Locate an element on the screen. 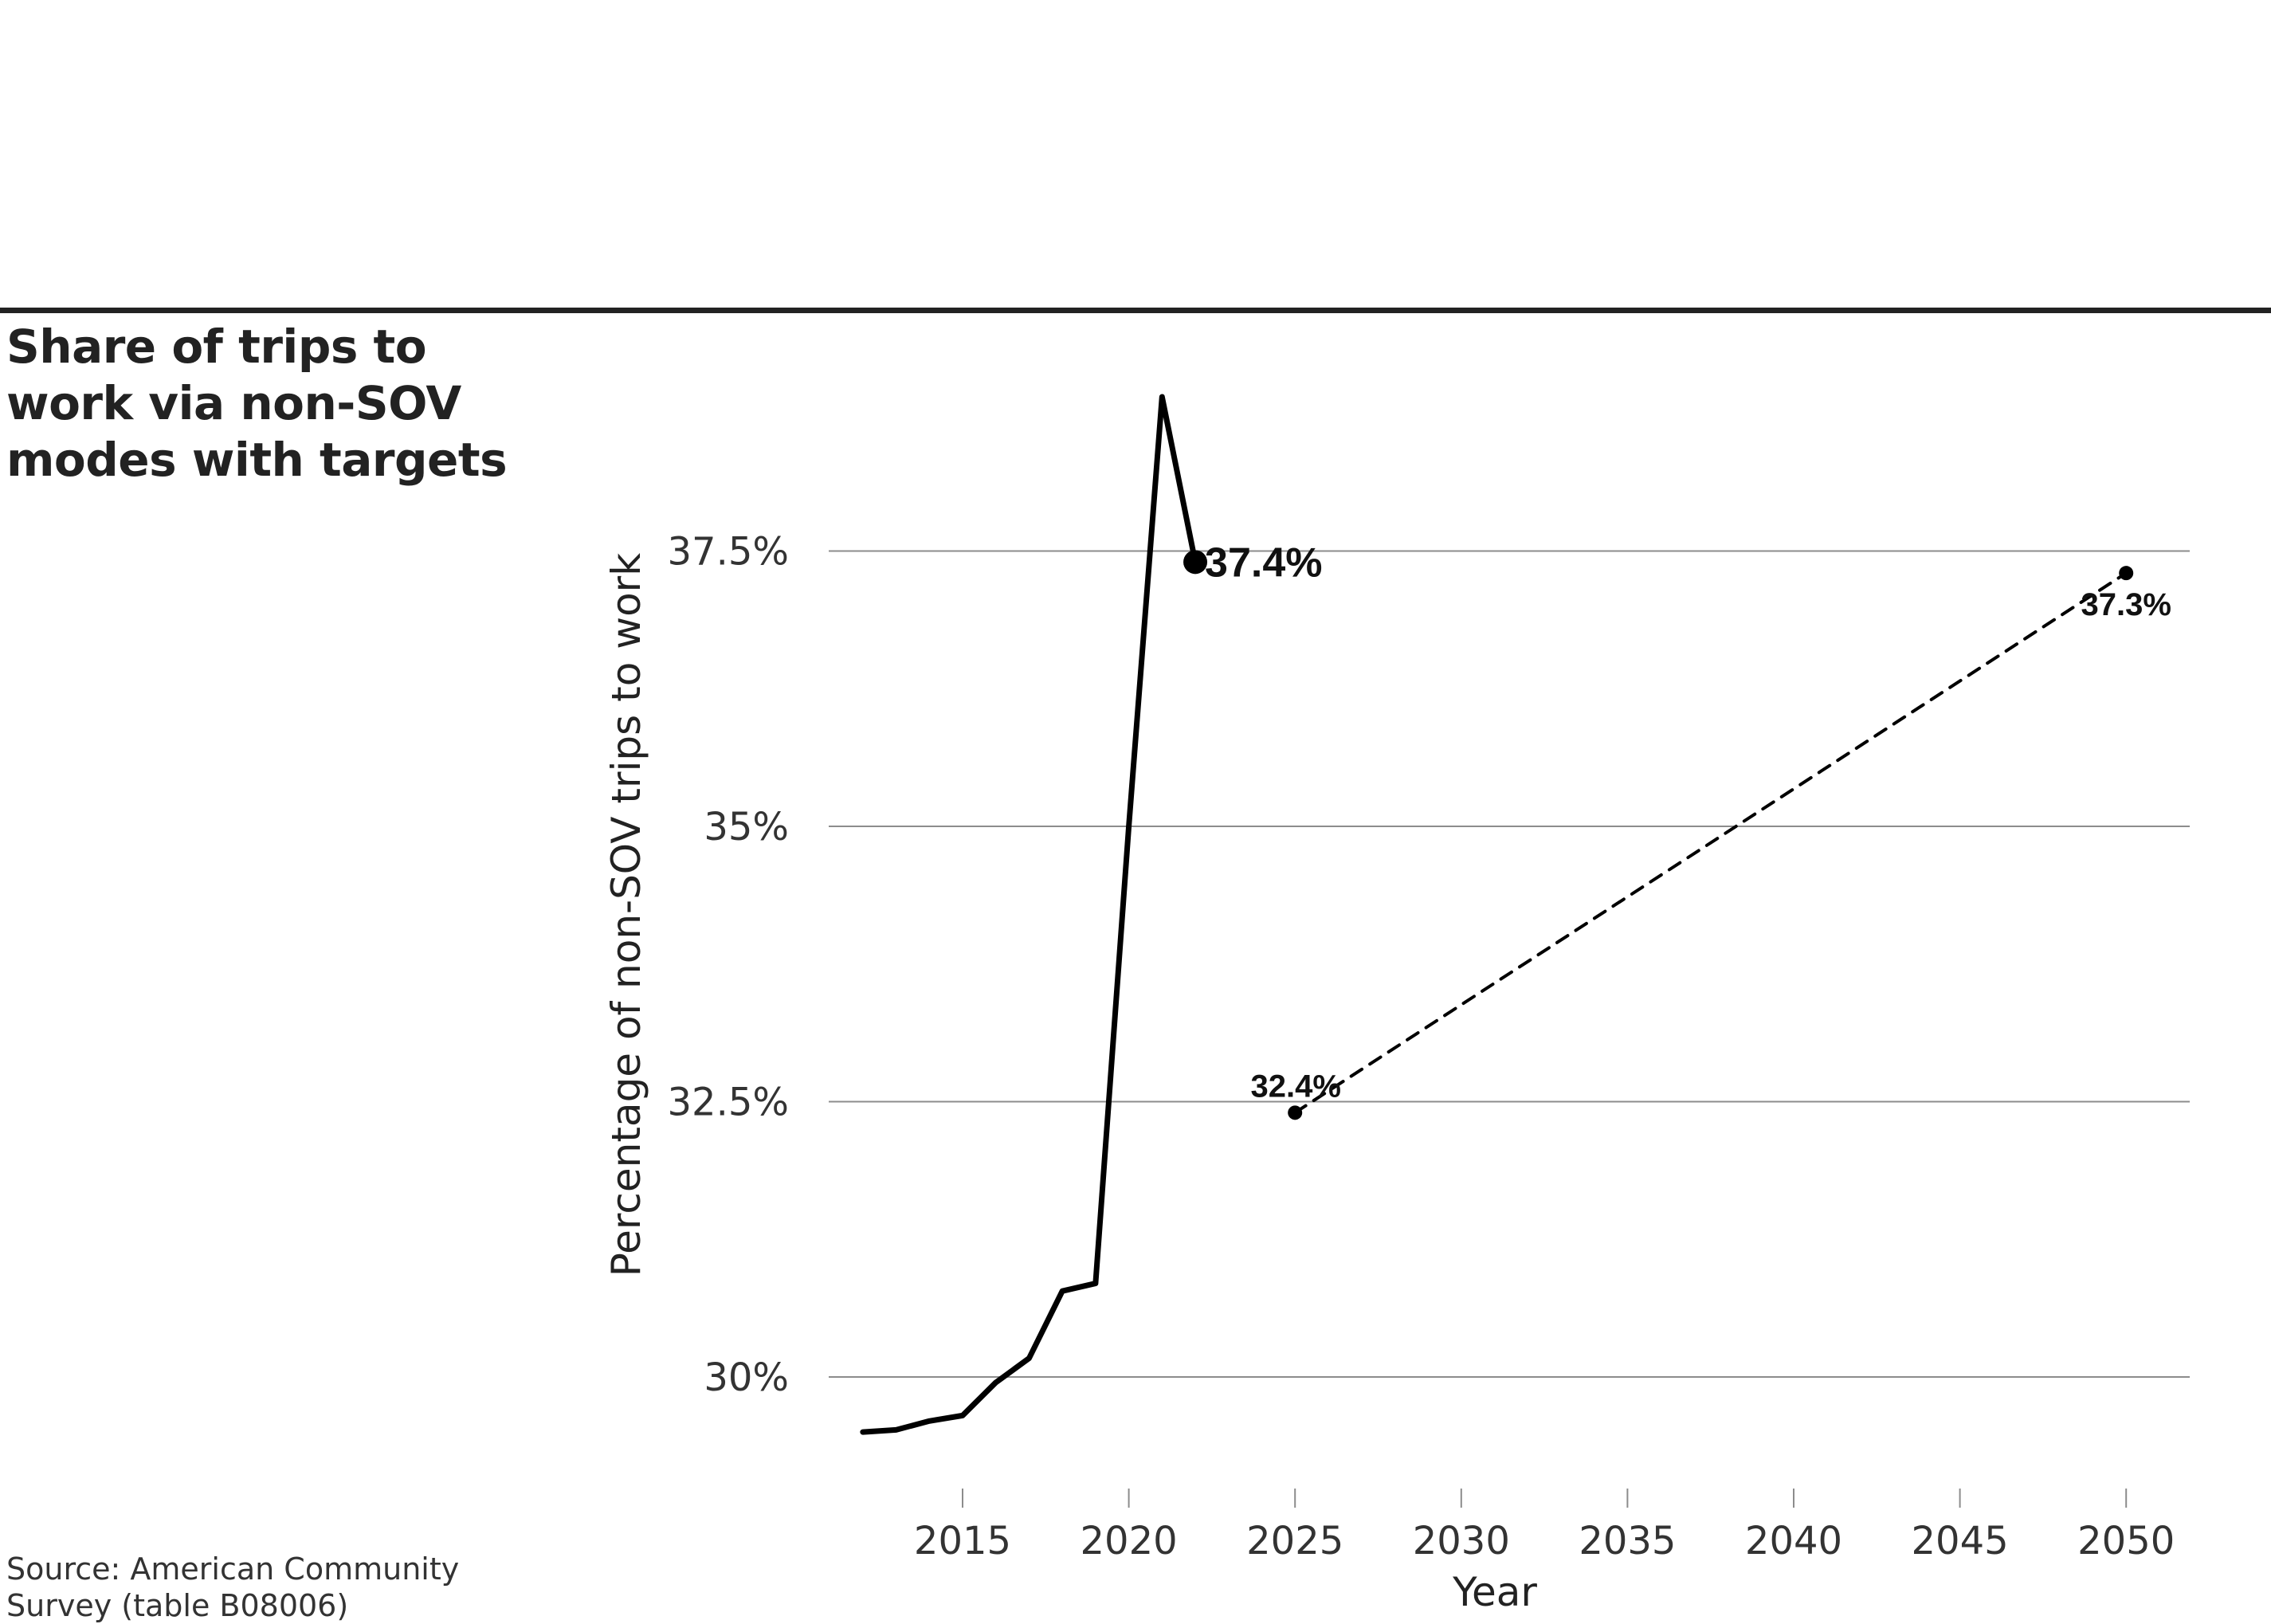 The height and width of the screenshot is (1624, 2271). data-labels: 37.4% 32.4% 37.3% is located at coordinates (1688, 822).